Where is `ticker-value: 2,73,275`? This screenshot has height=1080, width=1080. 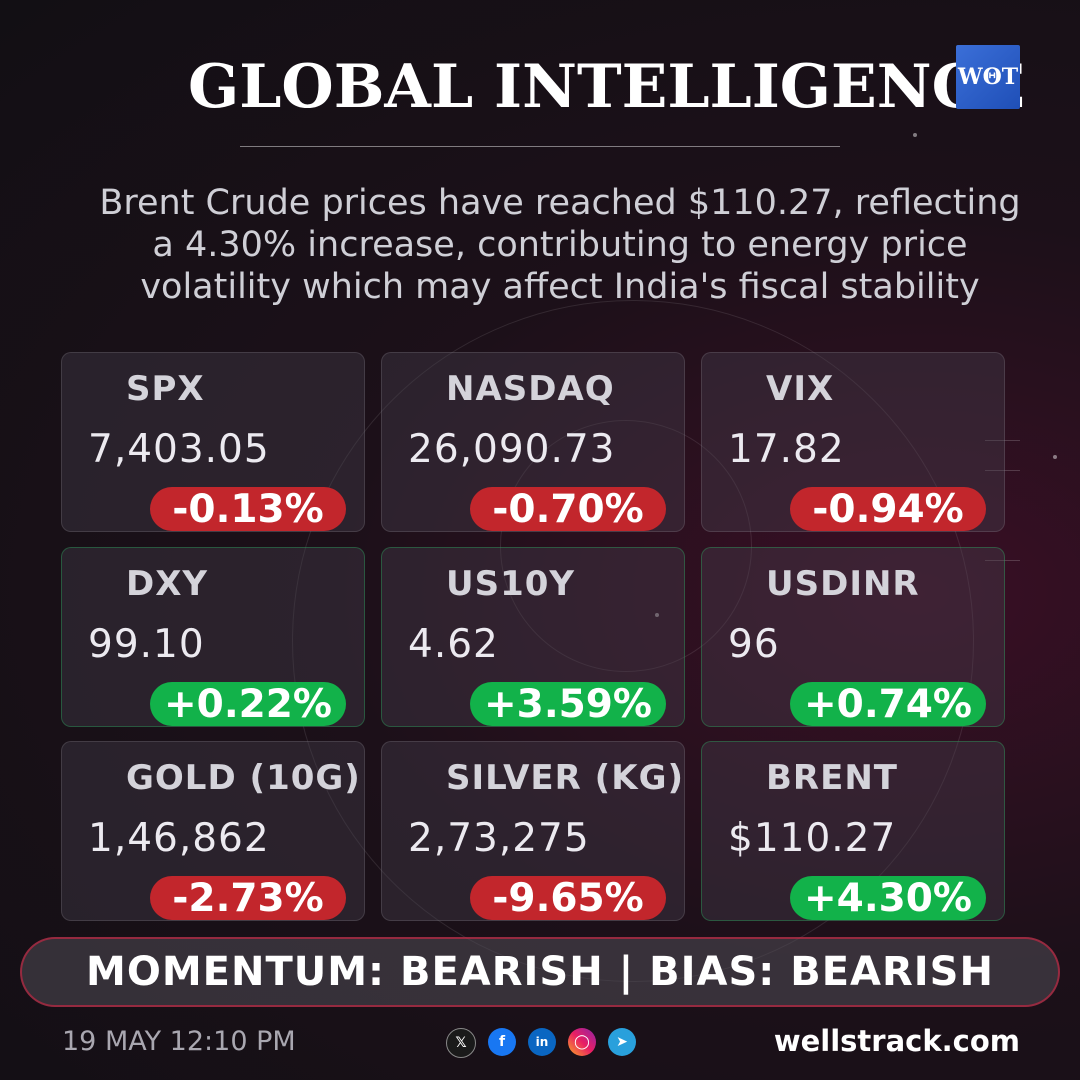
ticker-value: 2,73,275 is located at coordinates (499, 838).